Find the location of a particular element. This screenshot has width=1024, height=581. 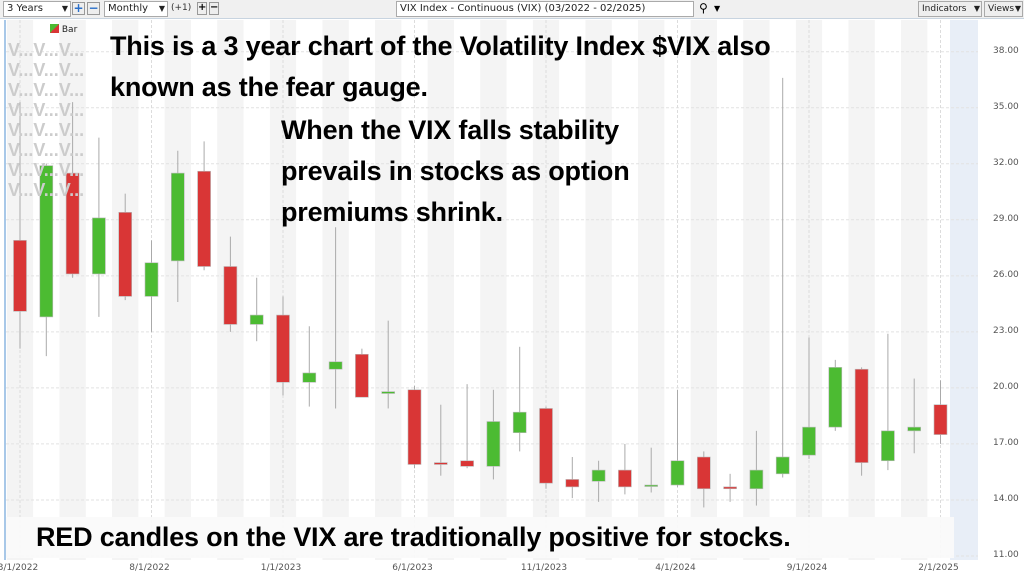

interval-select: Monthly ▼ is located at coordinates (136, 9).